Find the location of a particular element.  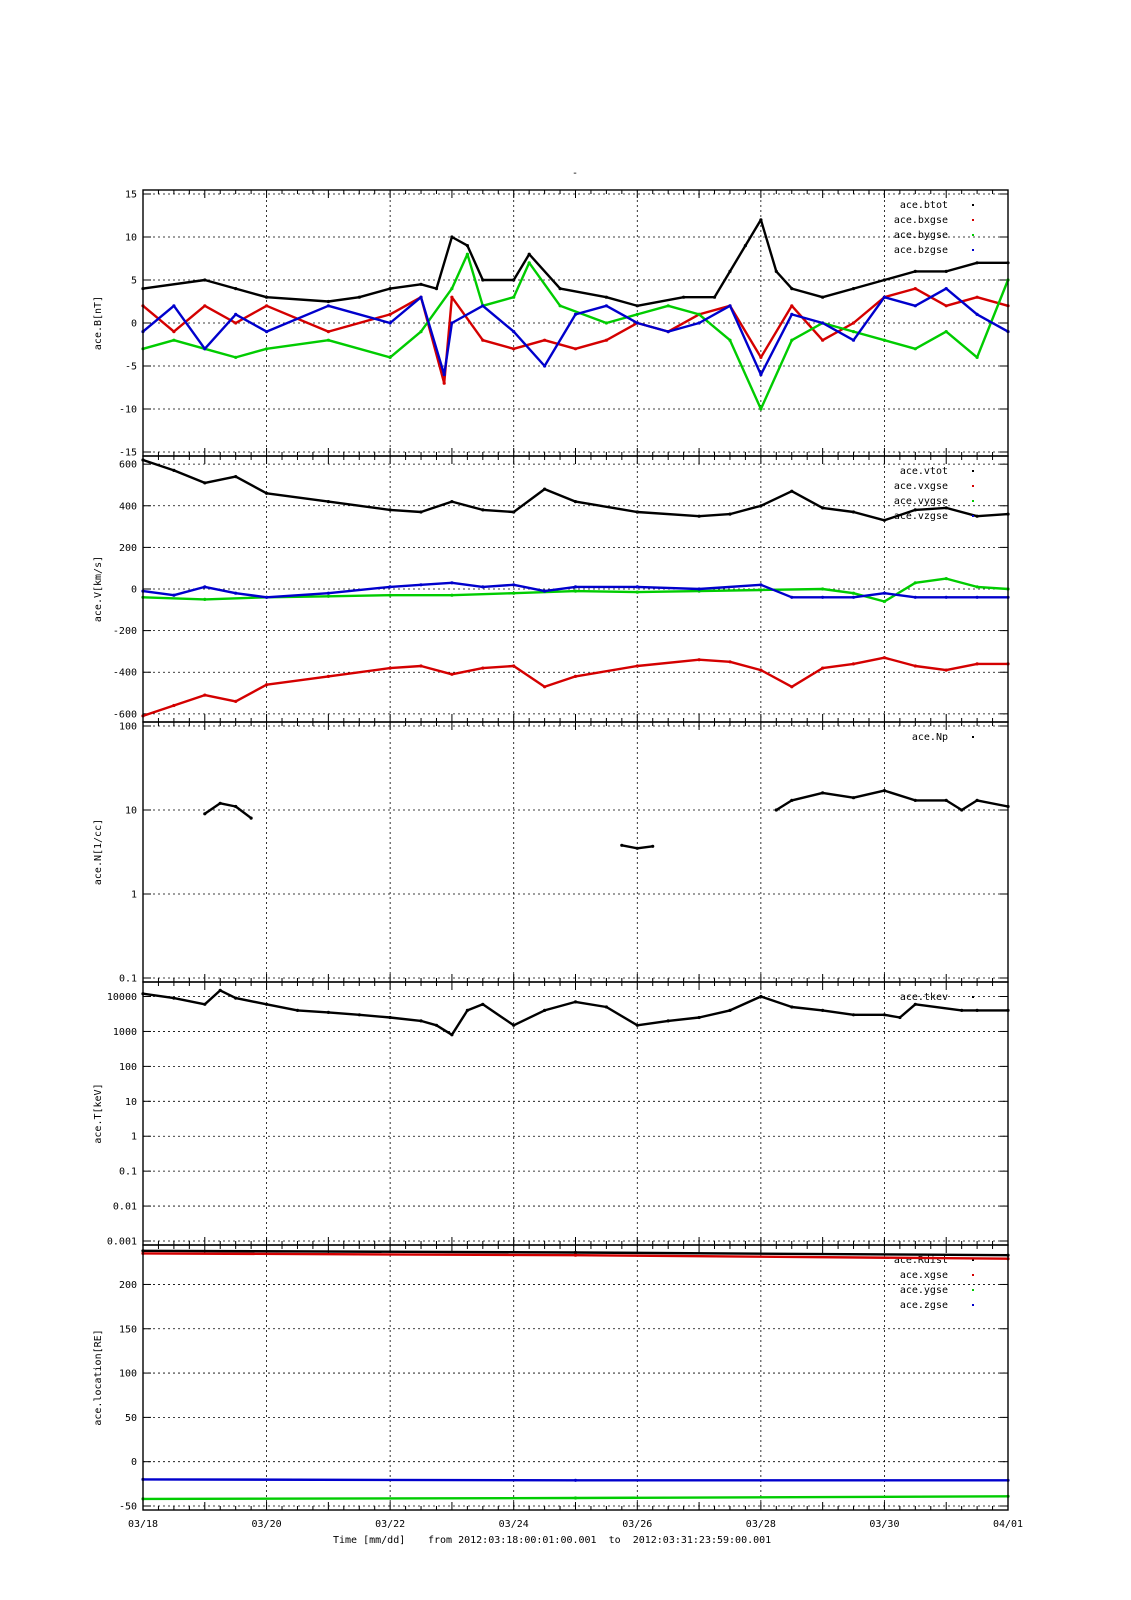

legend-label: ace.bzgse is located at coordinates (921, 250).